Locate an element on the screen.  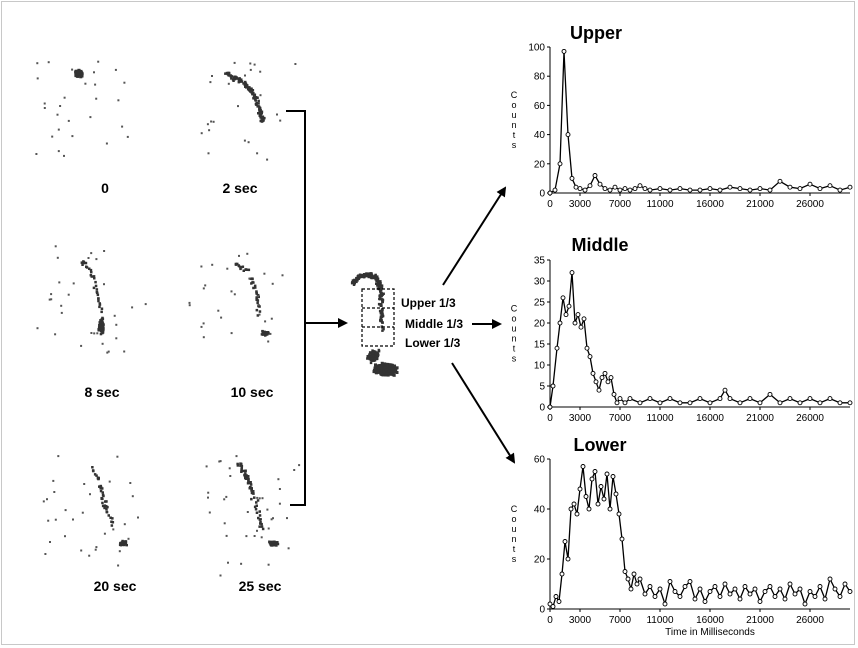
x-tick-label: 0 is located at coordinates (550, 620).